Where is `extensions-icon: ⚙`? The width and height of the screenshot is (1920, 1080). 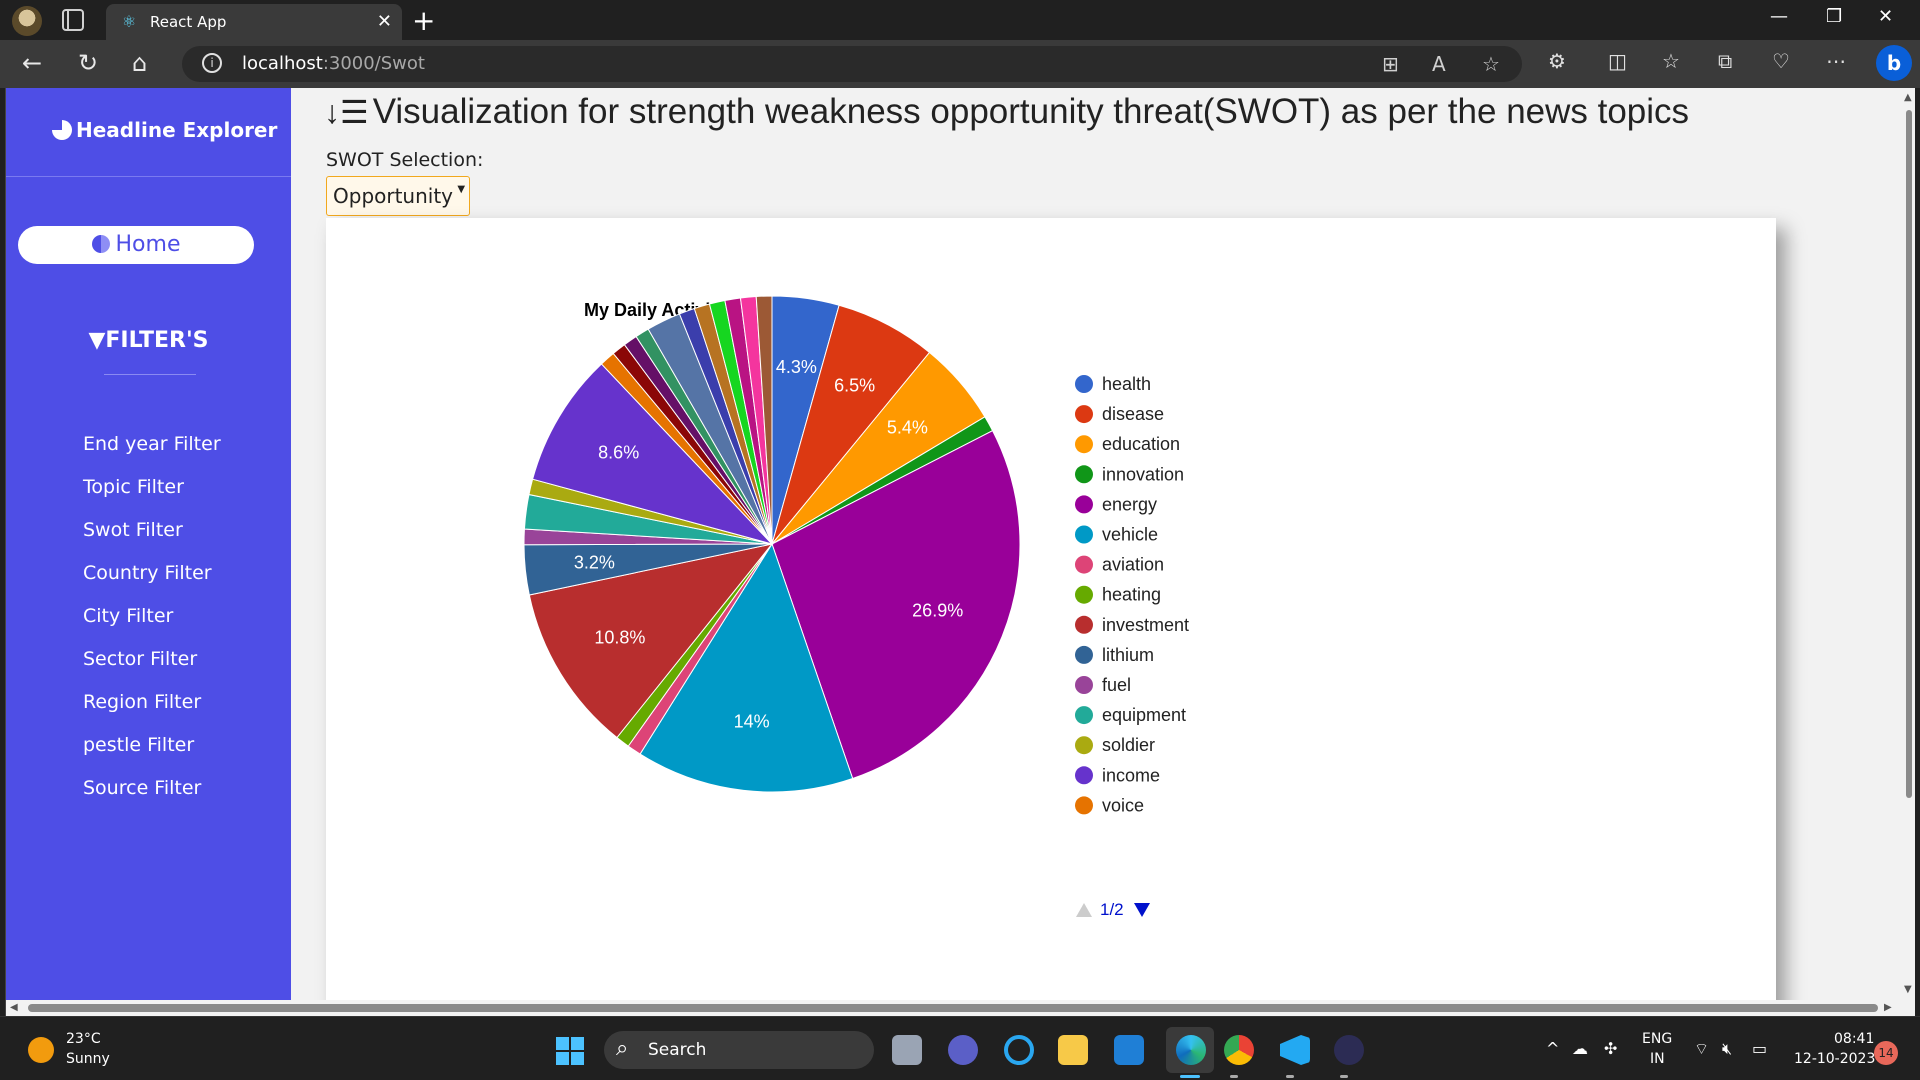
extensions-icon: ⚙ is located at coordinates (1557, 61).